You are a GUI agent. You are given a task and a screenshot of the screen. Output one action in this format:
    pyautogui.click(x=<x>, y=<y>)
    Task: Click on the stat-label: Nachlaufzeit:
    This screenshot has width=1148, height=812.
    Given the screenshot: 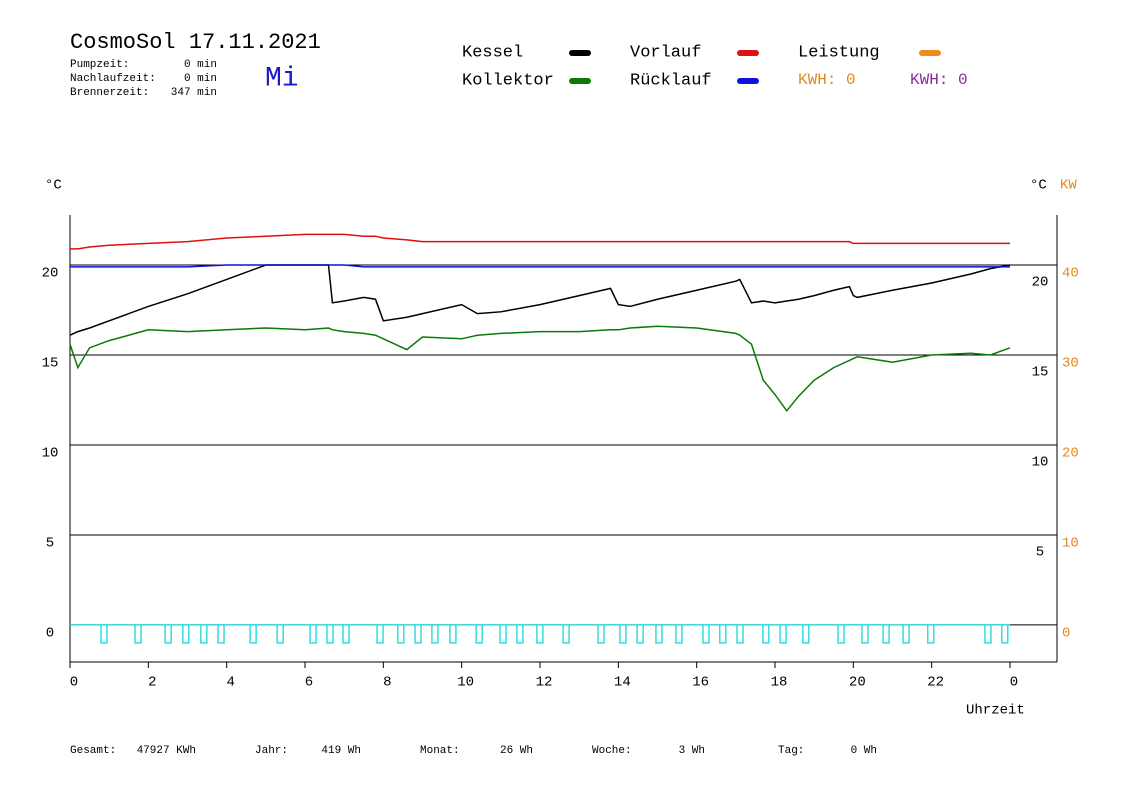 What is the action you would take?
    pyautogui.click(x=113, y=79)
    